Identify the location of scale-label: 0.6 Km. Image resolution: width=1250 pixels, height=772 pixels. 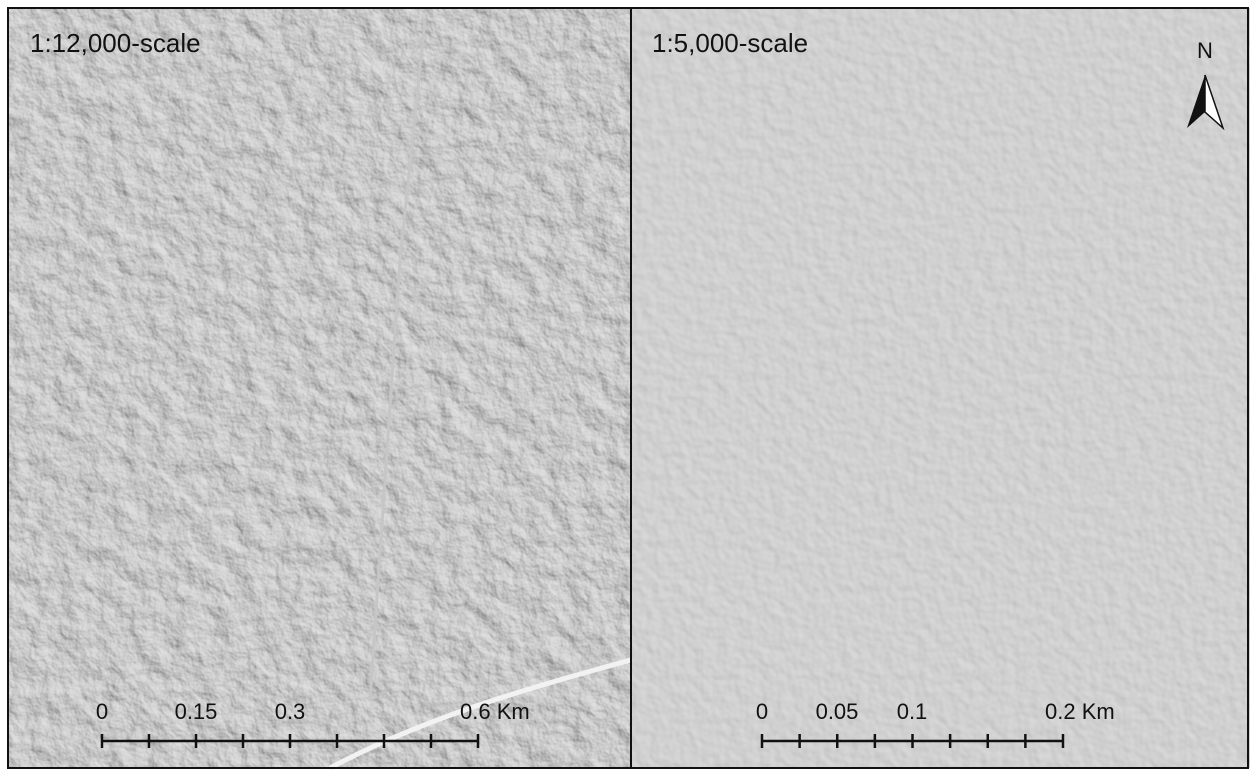
(495, 711).